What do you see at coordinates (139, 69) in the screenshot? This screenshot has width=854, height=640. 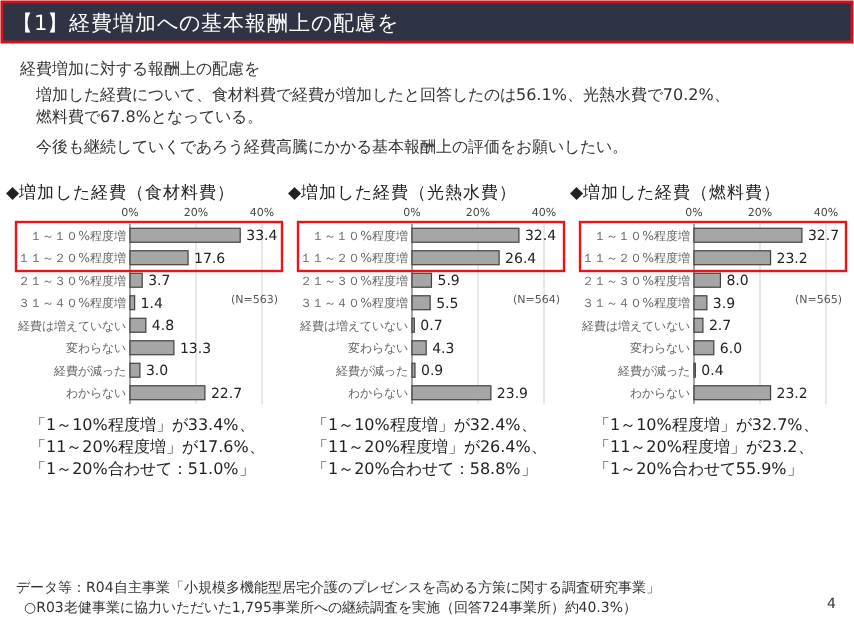 I see `text: 経費増加に対する報酬上の配慮を` at bounding box center [139, 69].